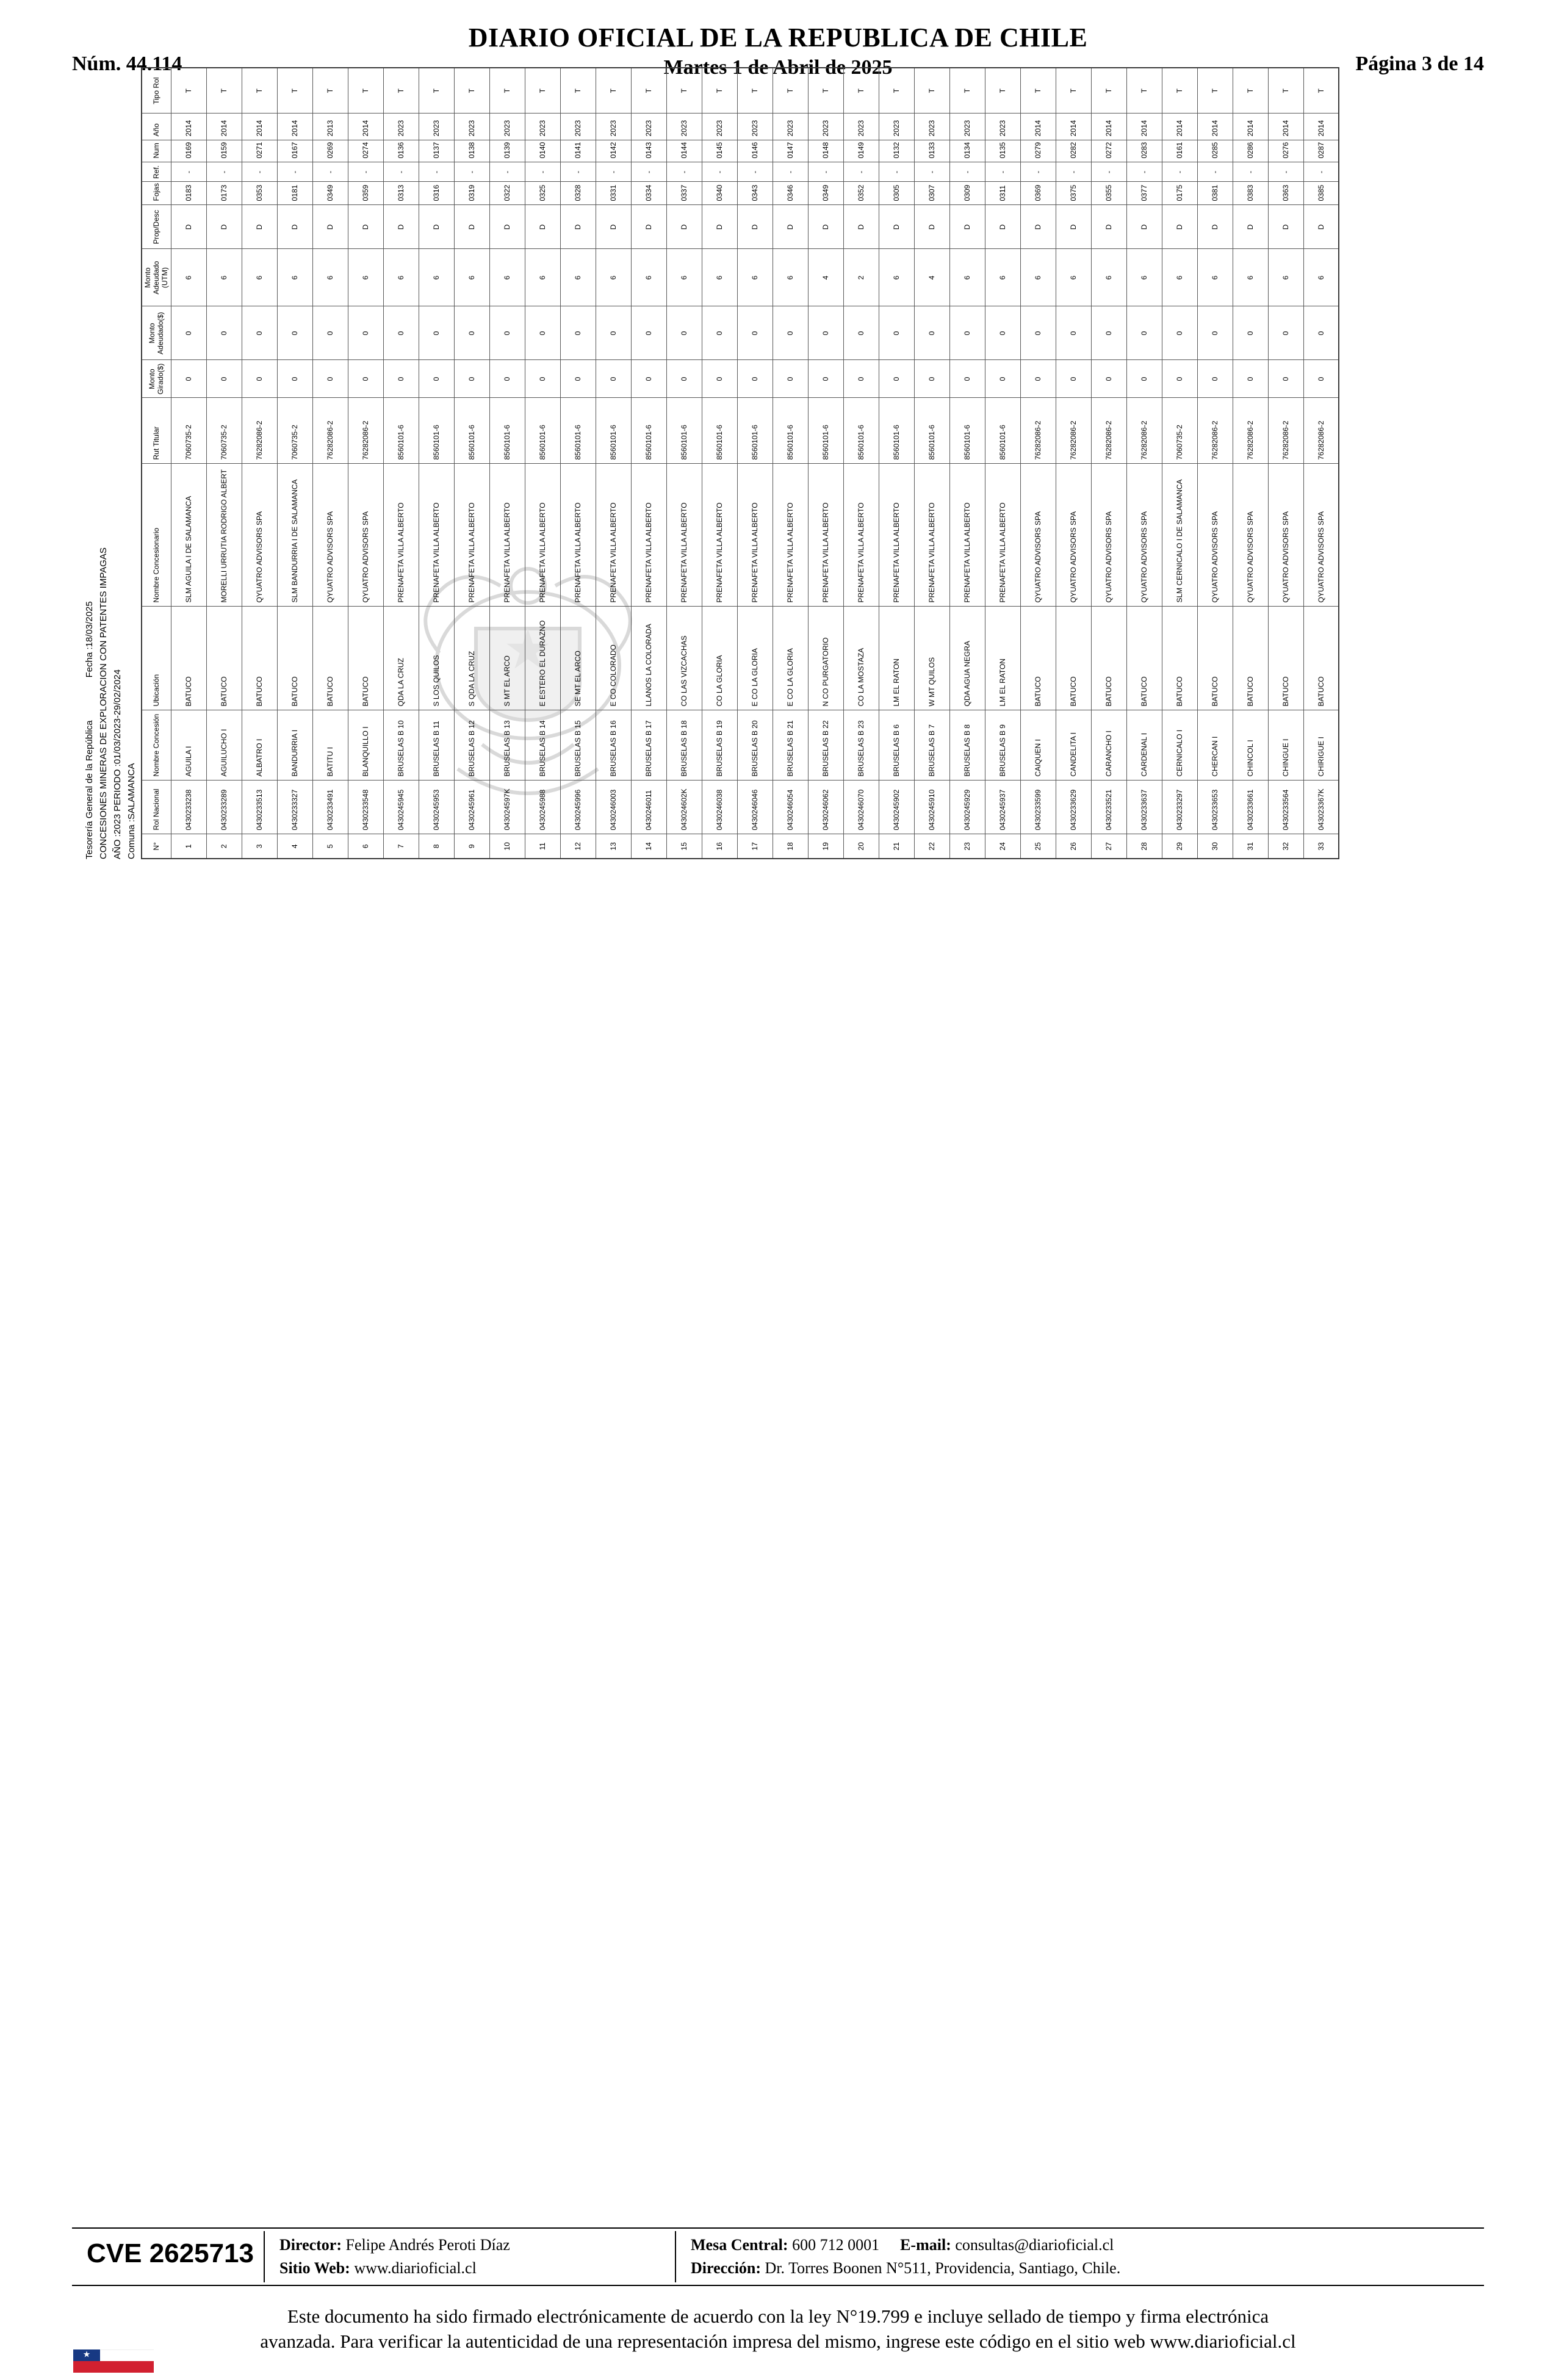 The height and width of the screenshot is (2380, 1556). I want to click on table-cell: 0430245953, so click(436, 808).